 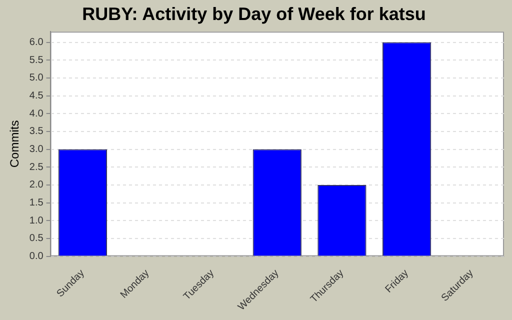 I want to click on y-tick-label: 2.5, so click(x=36, y=167).